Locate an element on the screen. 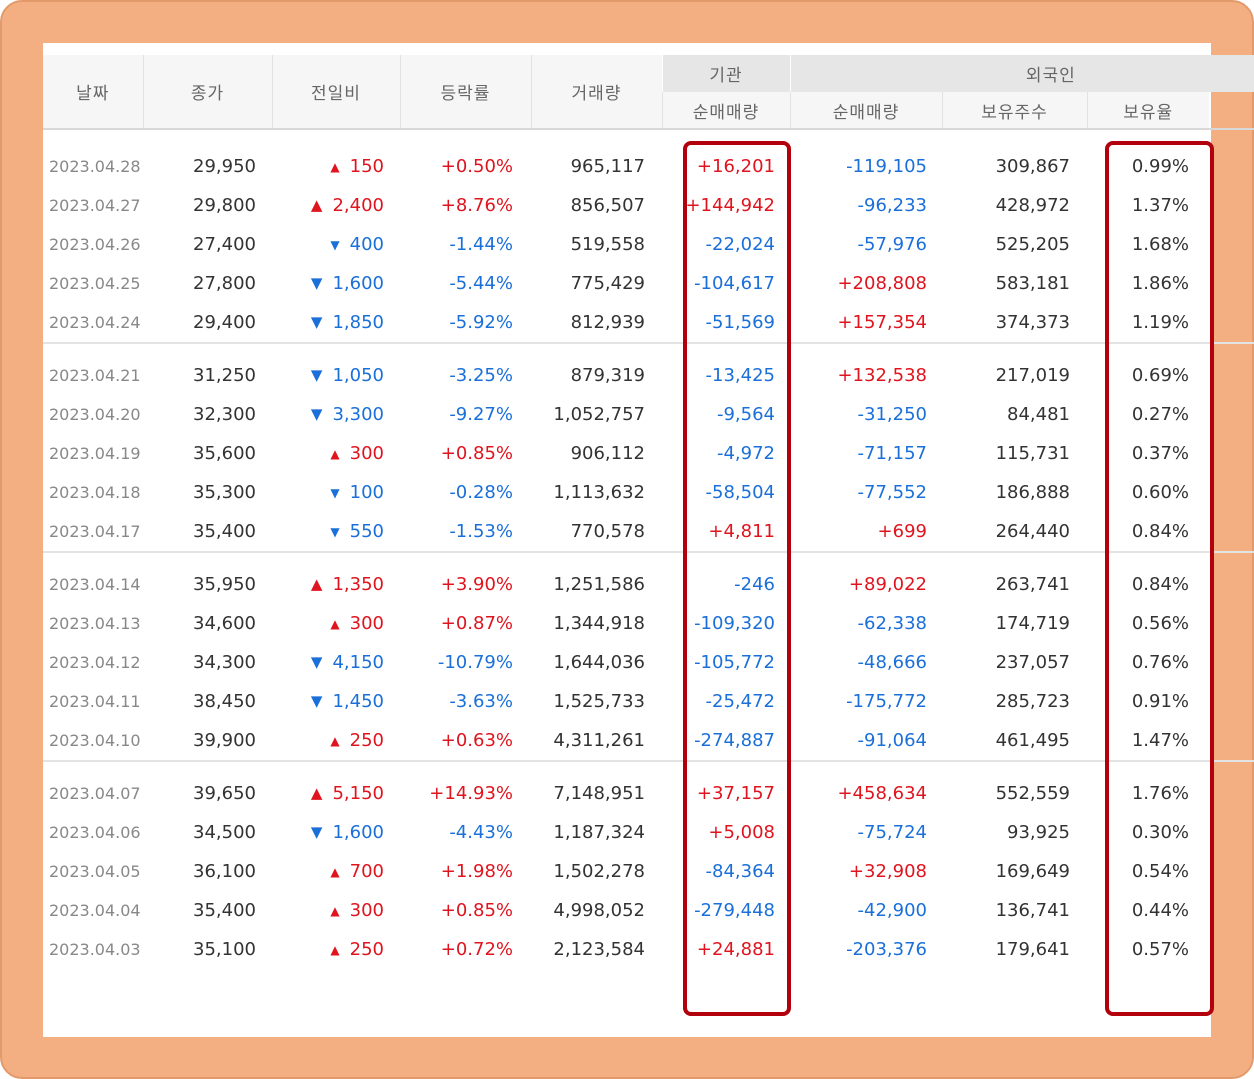  foreign-net-cell: +132,538 is located at coordinates (882, 375).